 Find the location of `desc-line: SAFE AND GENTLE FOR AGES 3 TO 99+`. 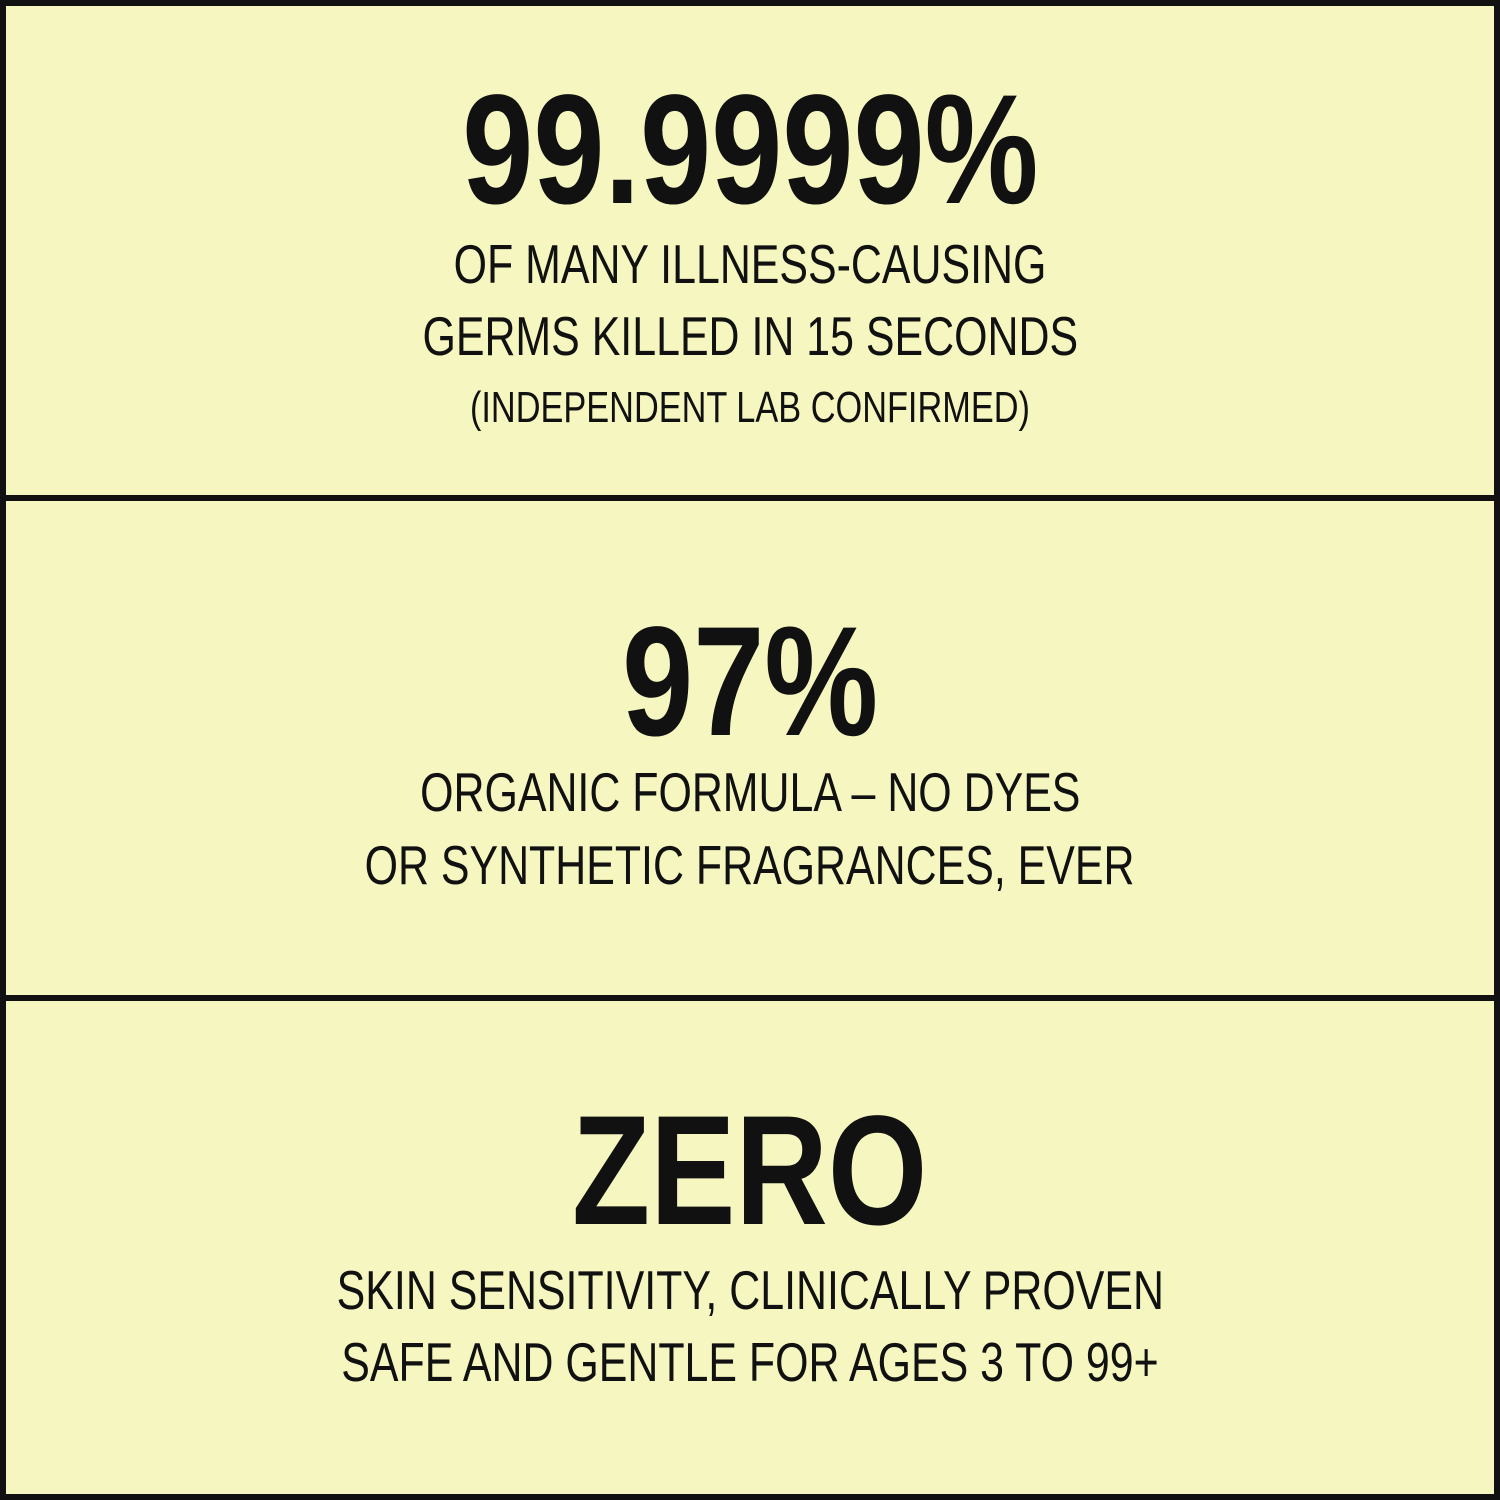

desc-line: SAFE AND GENTLE FOR AGES 3 TO 99+ is located at coordinates (750, 1362).